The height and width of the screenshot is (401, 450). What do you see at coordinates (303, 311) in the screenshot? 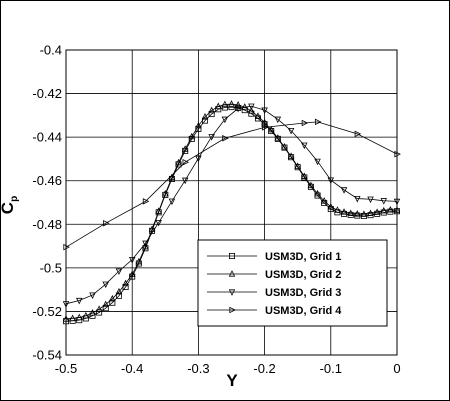
I see `legend-label: USM3D, Grid 4` at bounding box center [303, 311].